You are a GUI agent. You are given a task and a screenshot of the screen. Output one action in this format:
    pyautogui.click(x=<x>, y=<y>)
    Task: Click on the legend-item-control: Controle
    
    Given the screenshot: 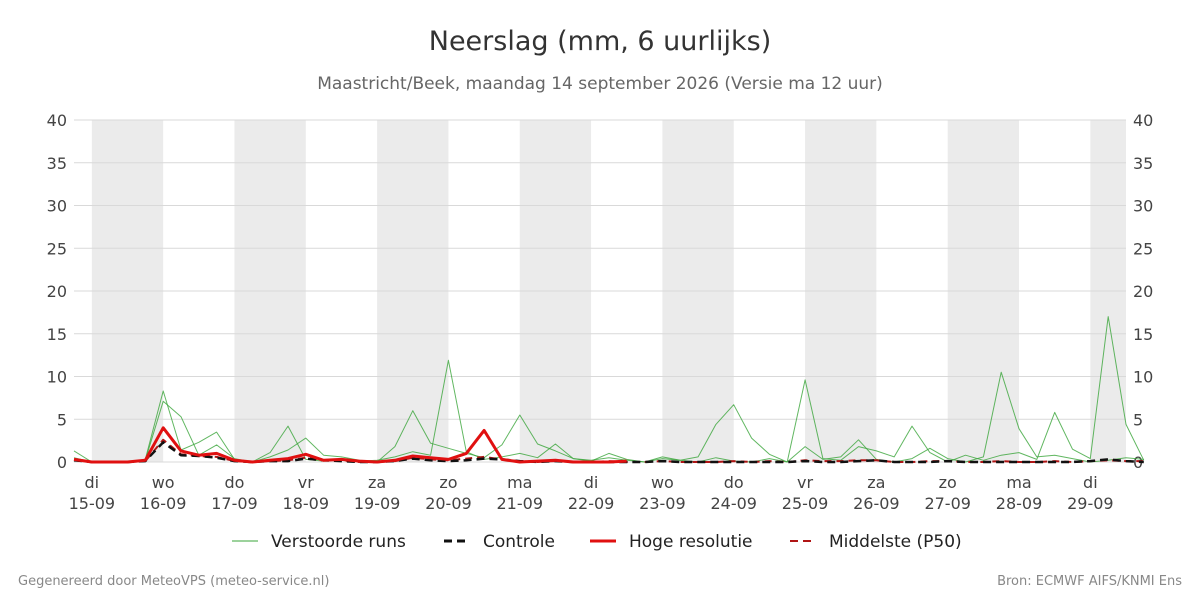 What is the action you would take?
    pyautogui.click(x=499, y=542)
    